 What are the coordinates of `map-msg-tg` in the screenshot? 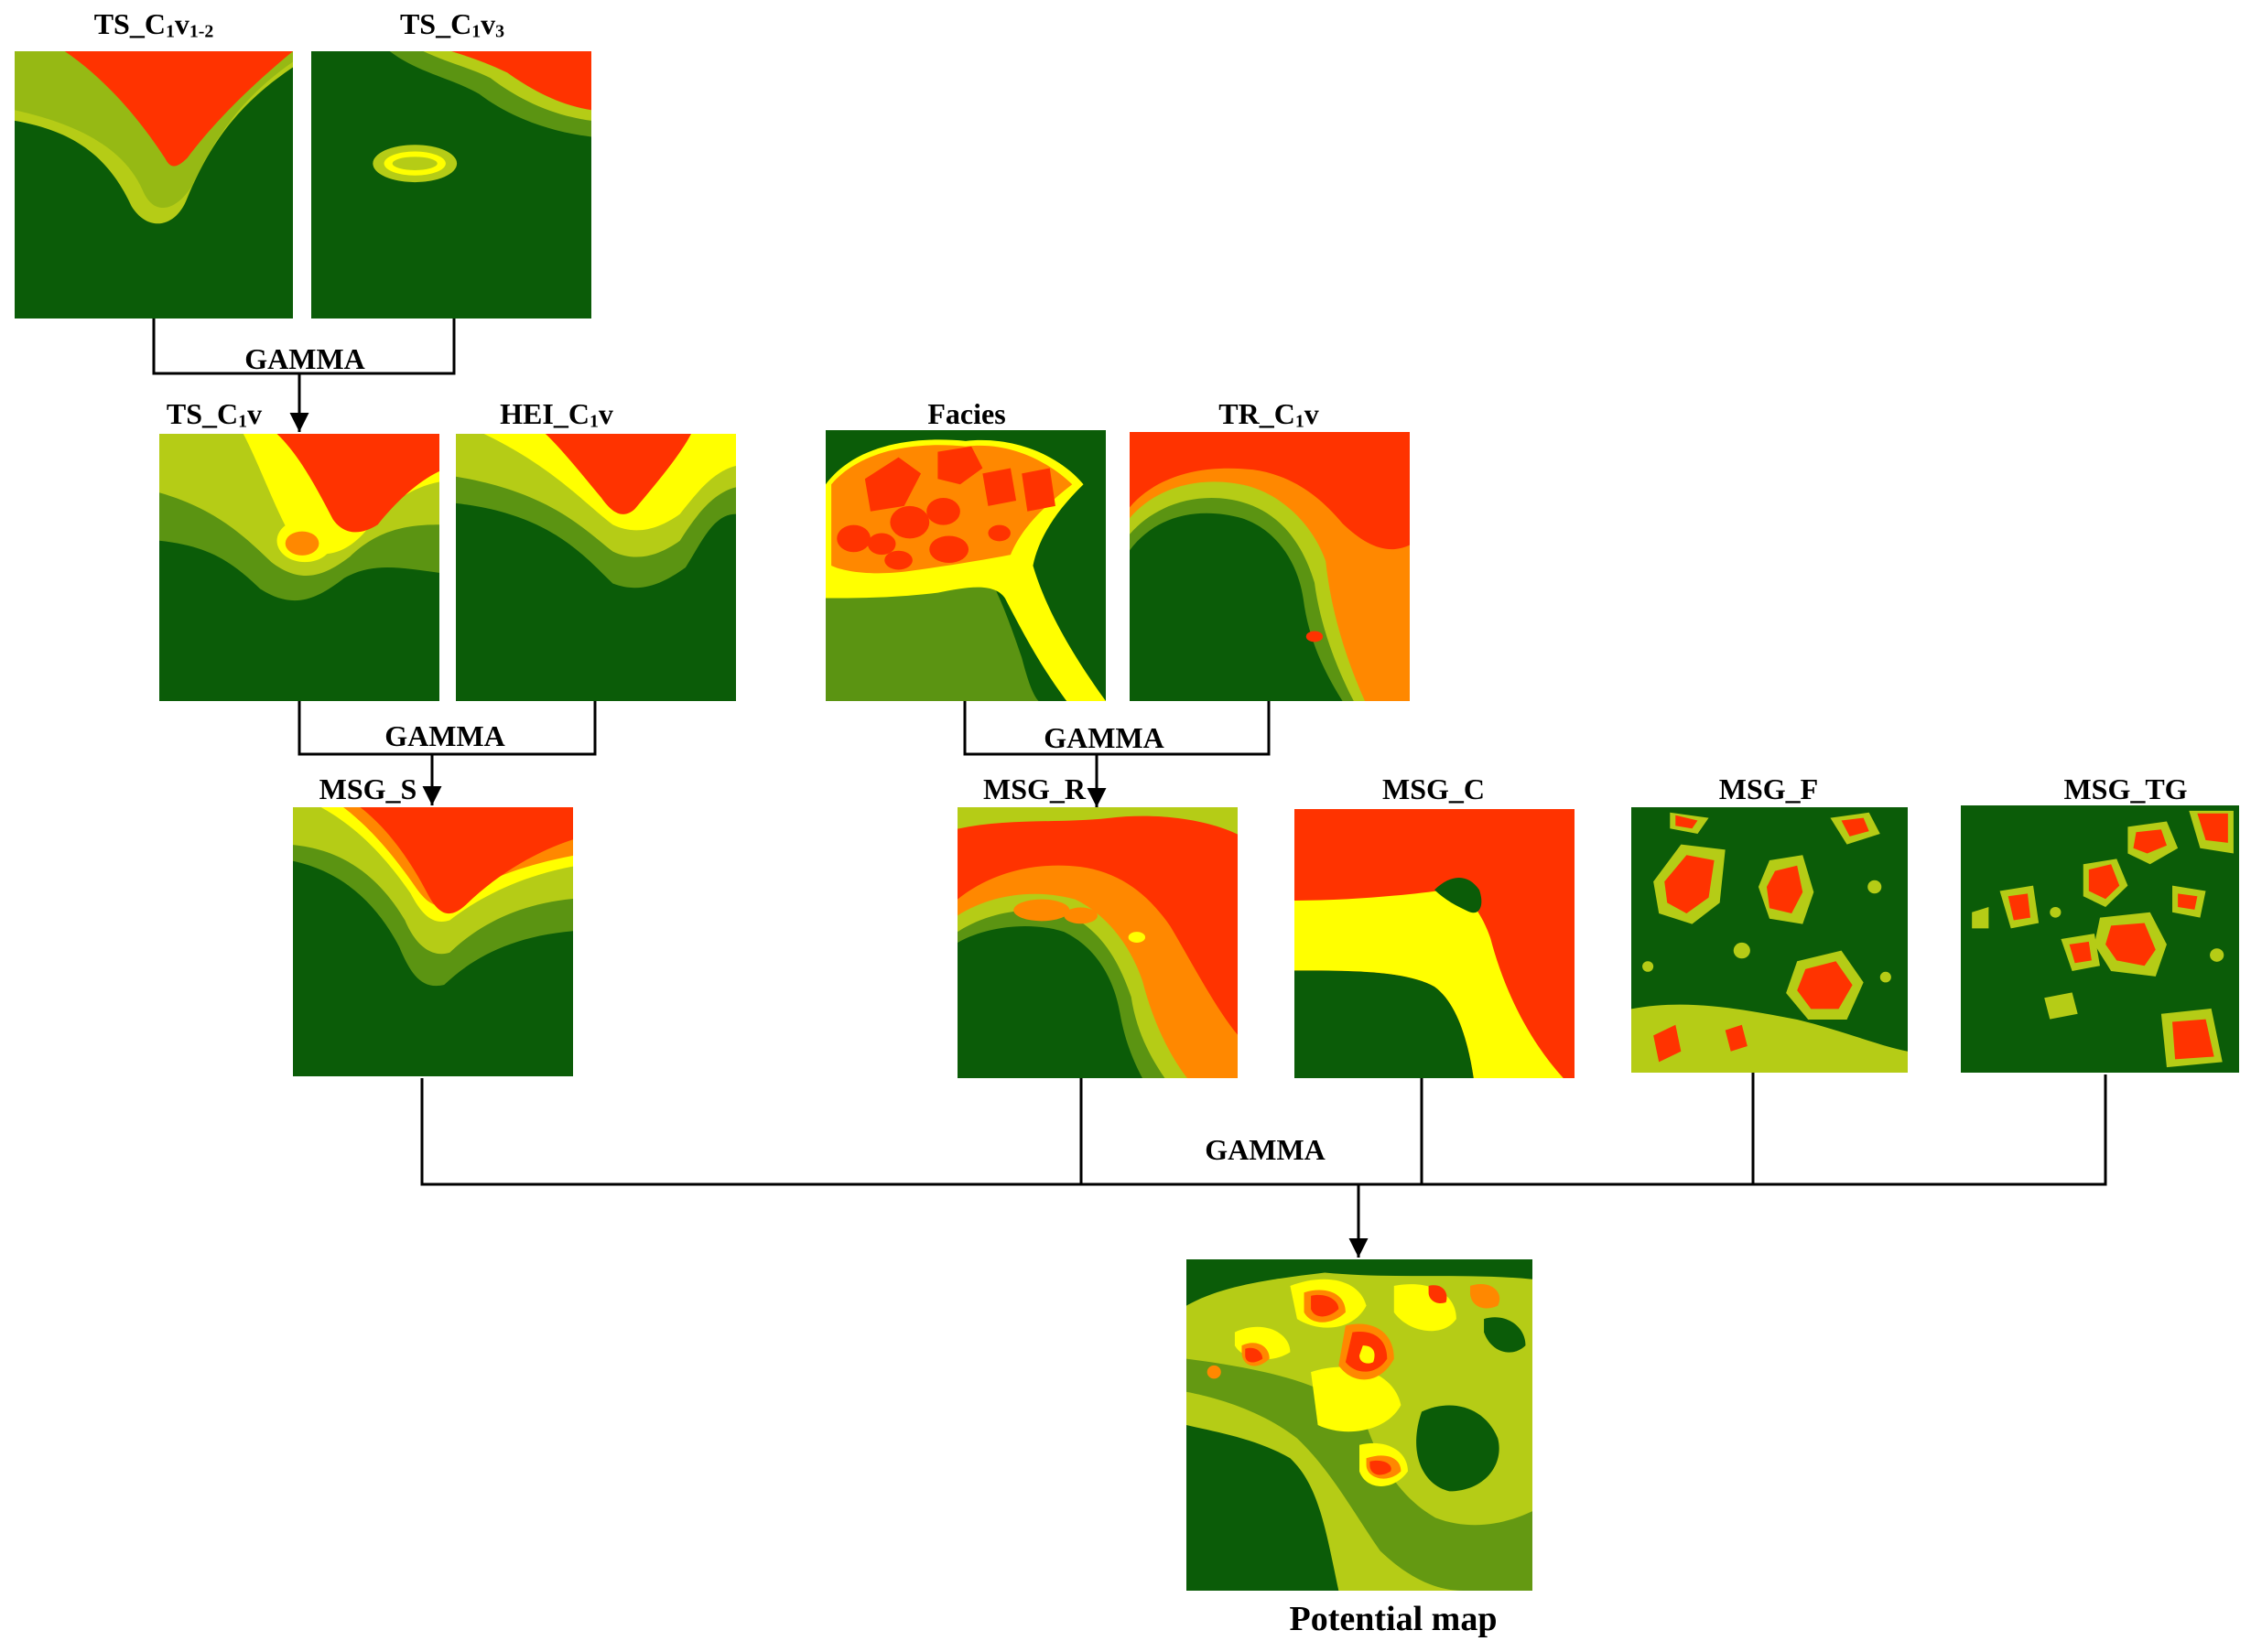 It's located at (2100, 939).